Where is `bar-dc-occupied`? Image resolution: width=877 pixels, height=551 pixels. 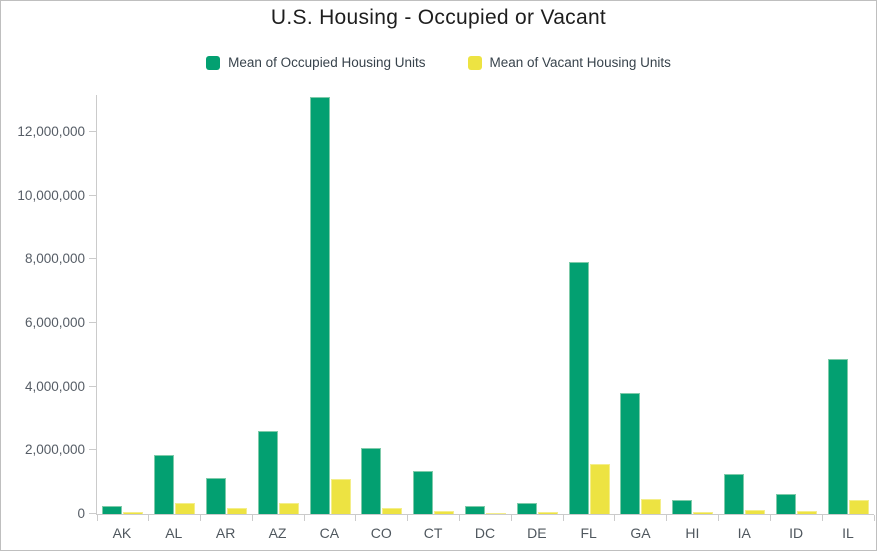 bar-dc-occupied is located at coordinates (474, 510).